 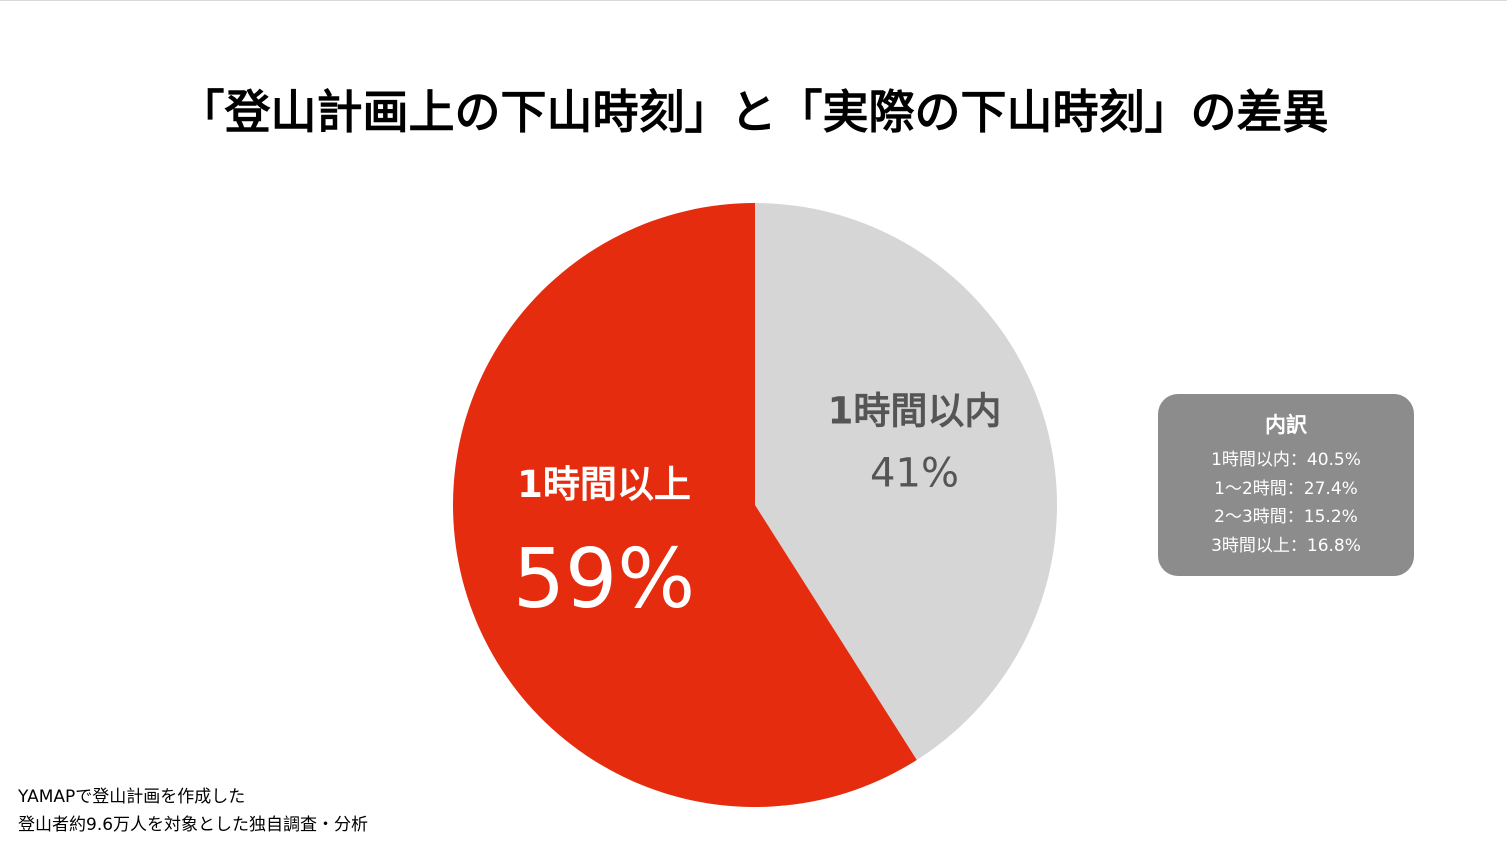 I want to click on slice-label: 1時間以内, so click(x=915, y=411).